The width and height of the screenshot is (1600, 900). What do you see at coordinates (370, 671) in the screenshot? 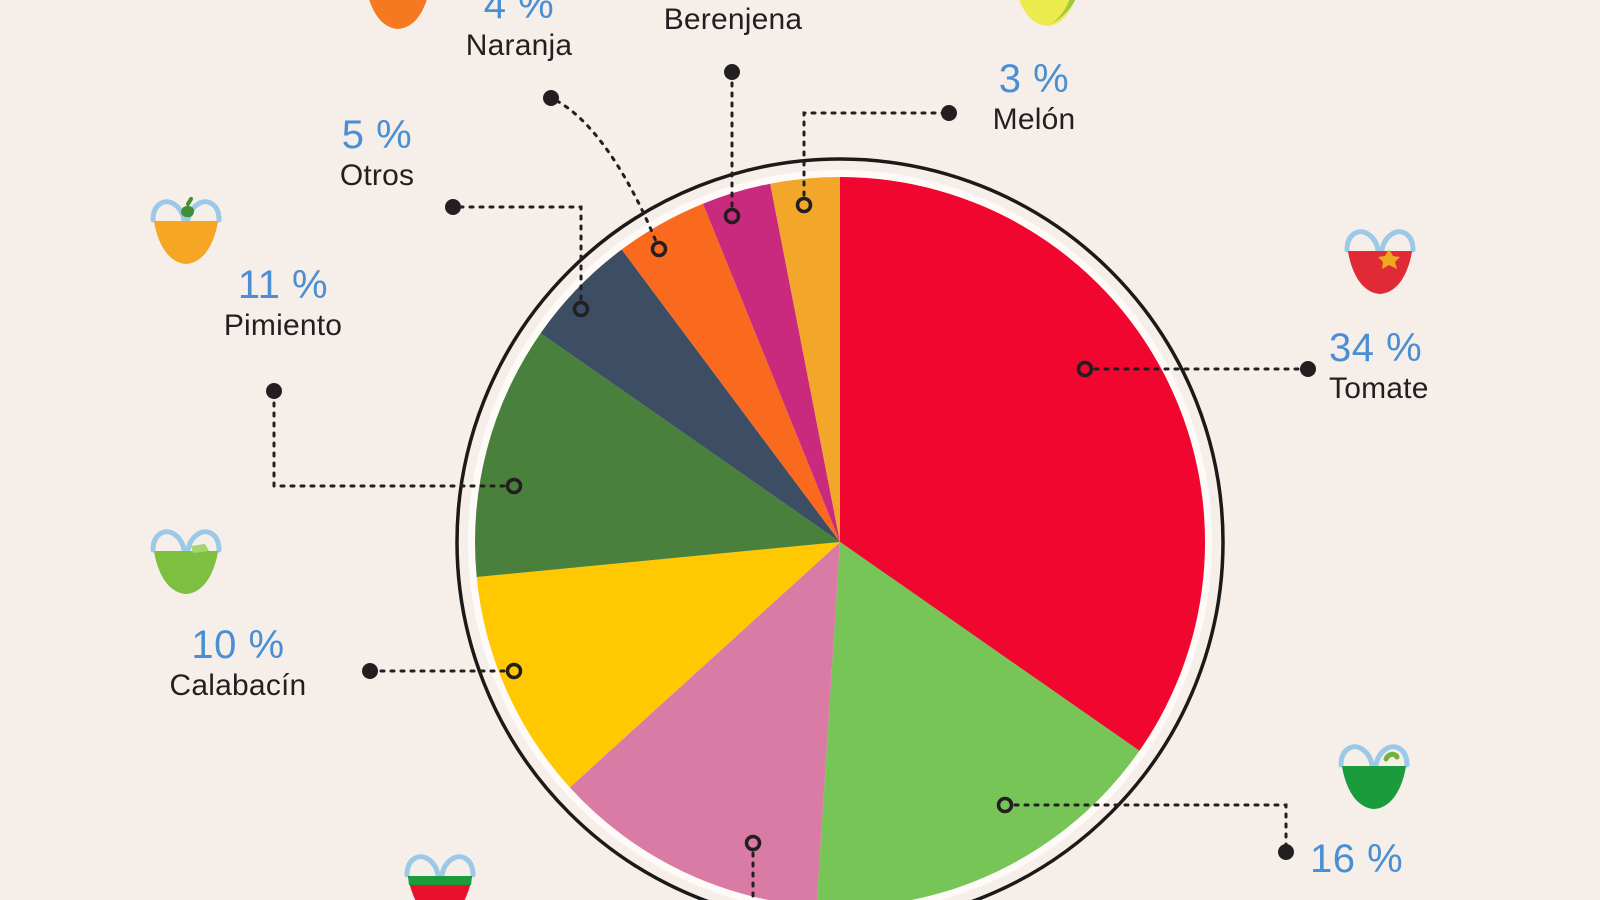
I see `dot-calabacin` at bounding box center [370, 671].